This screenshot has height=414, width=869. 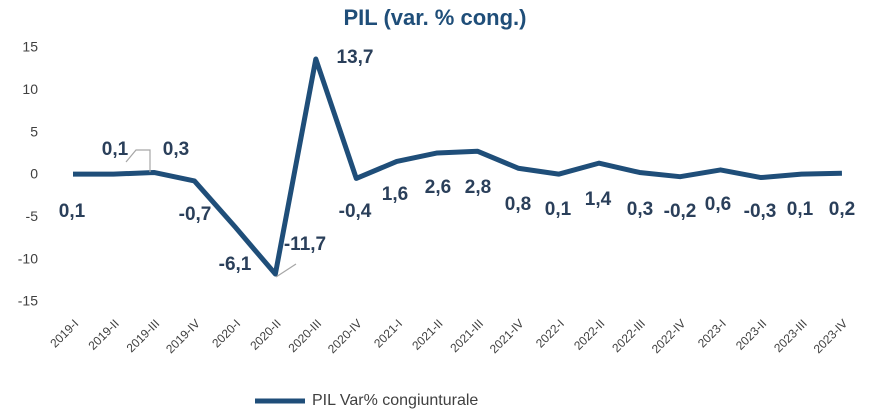 What do you see at coordinates (34, 174) in the screenshot?
I see `y-tick-label: 0` at bounding box center [34, 174].